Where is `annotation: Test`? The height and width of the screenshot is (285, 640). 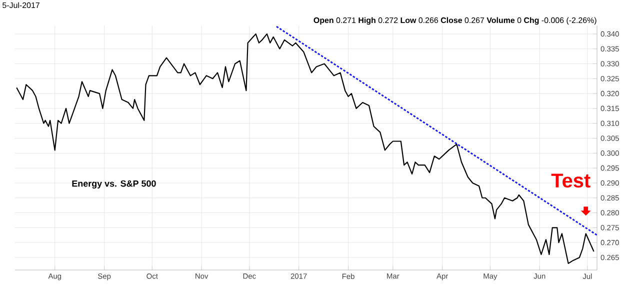
annotation: Test is located at coordinates (570, 181).